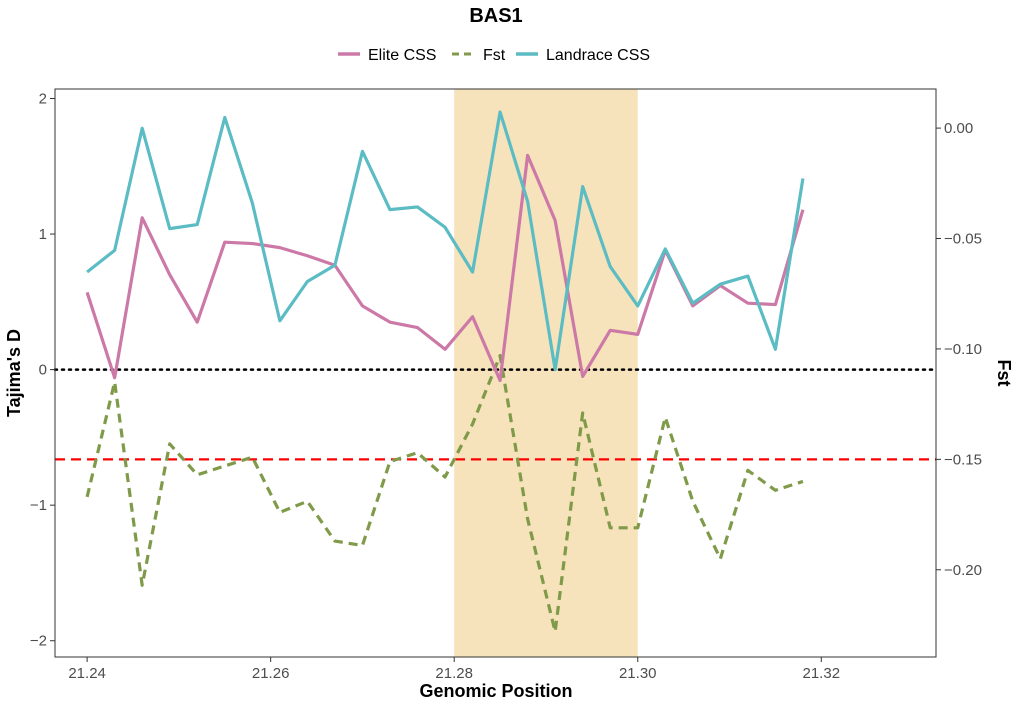 This screenshot has width=1015, height=703. Describe the element at coordinates (546, 373) in the screenshot. I see `highlight-region` at that location.